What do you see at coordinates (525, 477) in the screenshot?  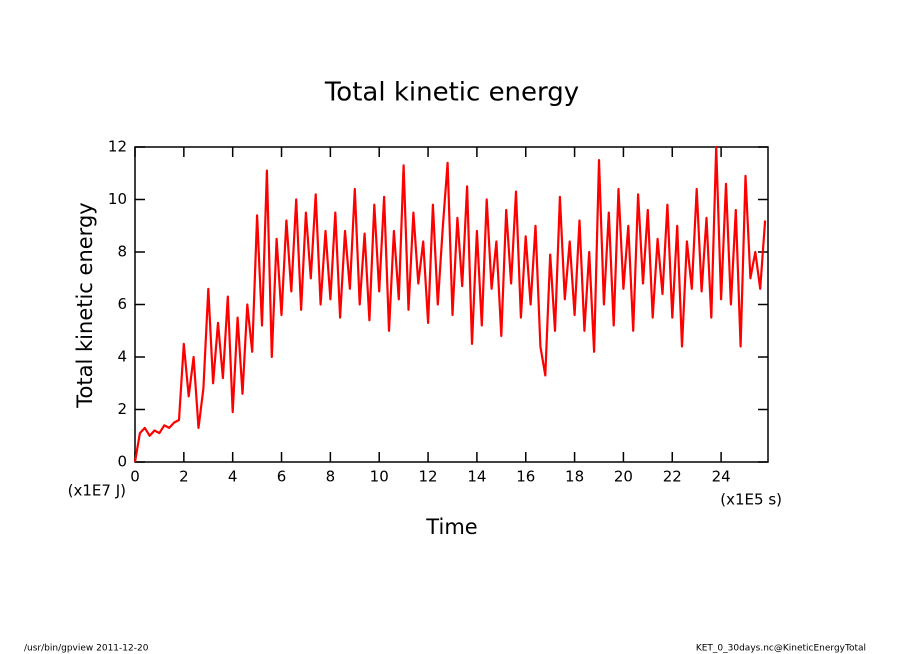 I see `x-tick-label: 16` at bounding box center [525, 477].